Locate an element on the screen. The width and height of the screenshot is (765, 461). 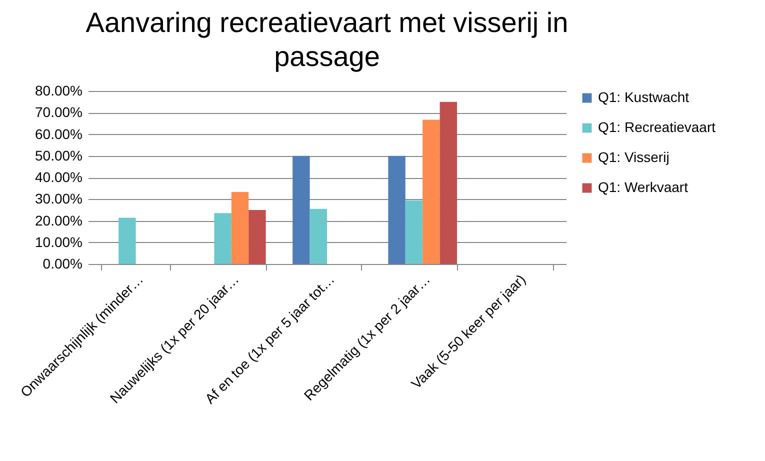
y-tick-label: 50.00% is located at coordinates (58, 155).